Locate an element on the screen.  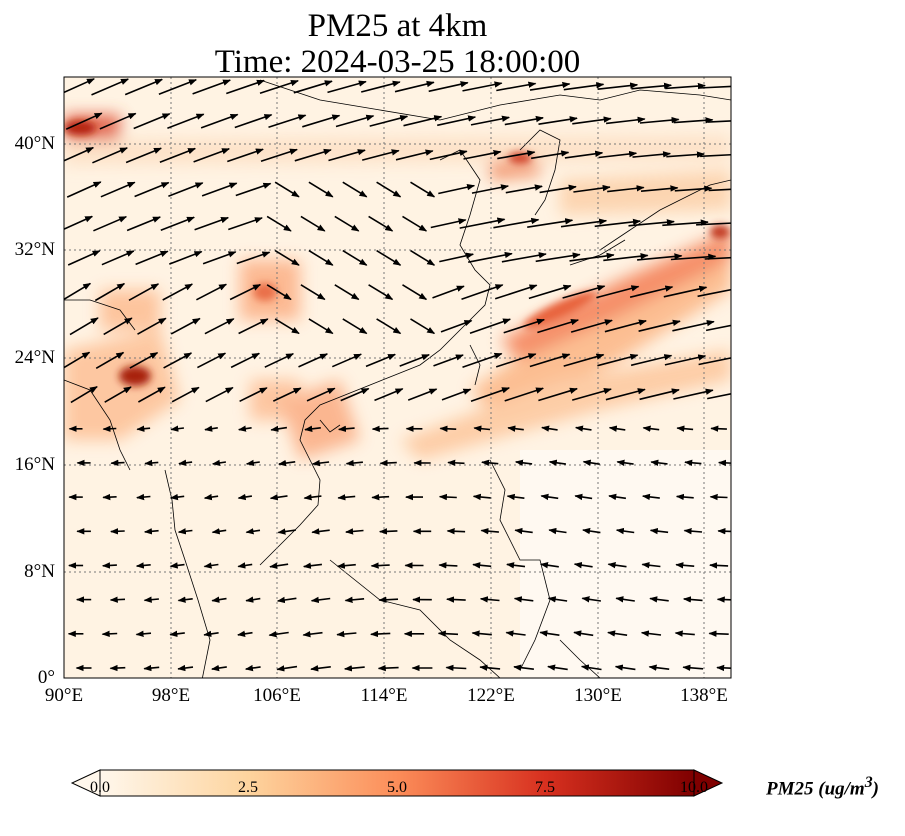
colorbar-tick: 7.5 is located at coordinates (545, 787).